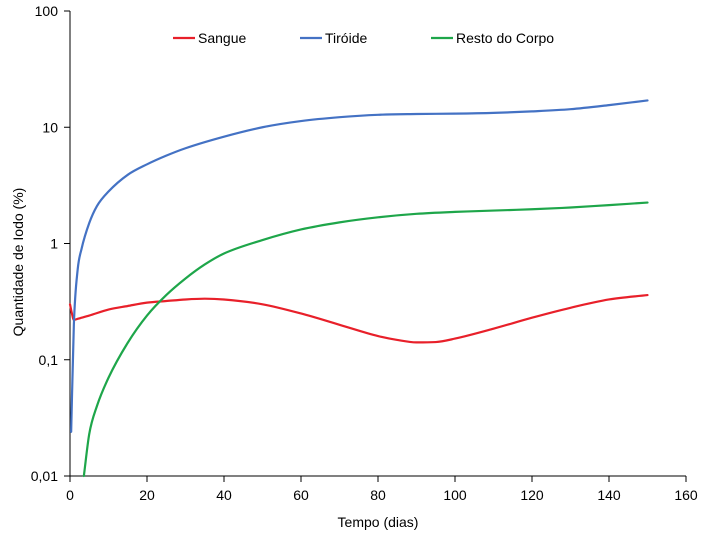 This screenshot has height=534, width=705. What do you see at coordinates (455, 495) in the screenshot?
I see `x-tick-label: 100` at bounding box center [455, 495].